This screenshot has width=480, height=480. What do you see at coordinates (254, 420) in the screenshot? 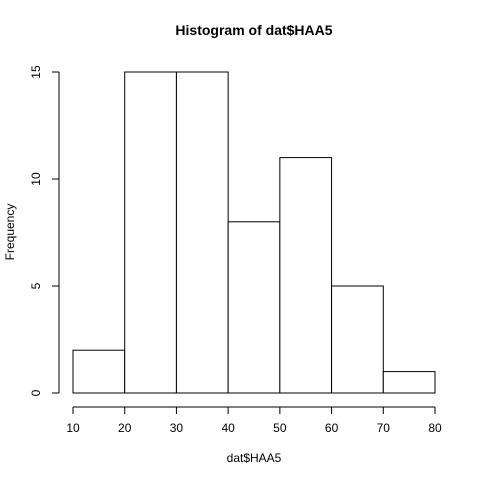
I see `x-axis: 10 20 30 40 50 60 70 80` at bounding box center [254, 420].